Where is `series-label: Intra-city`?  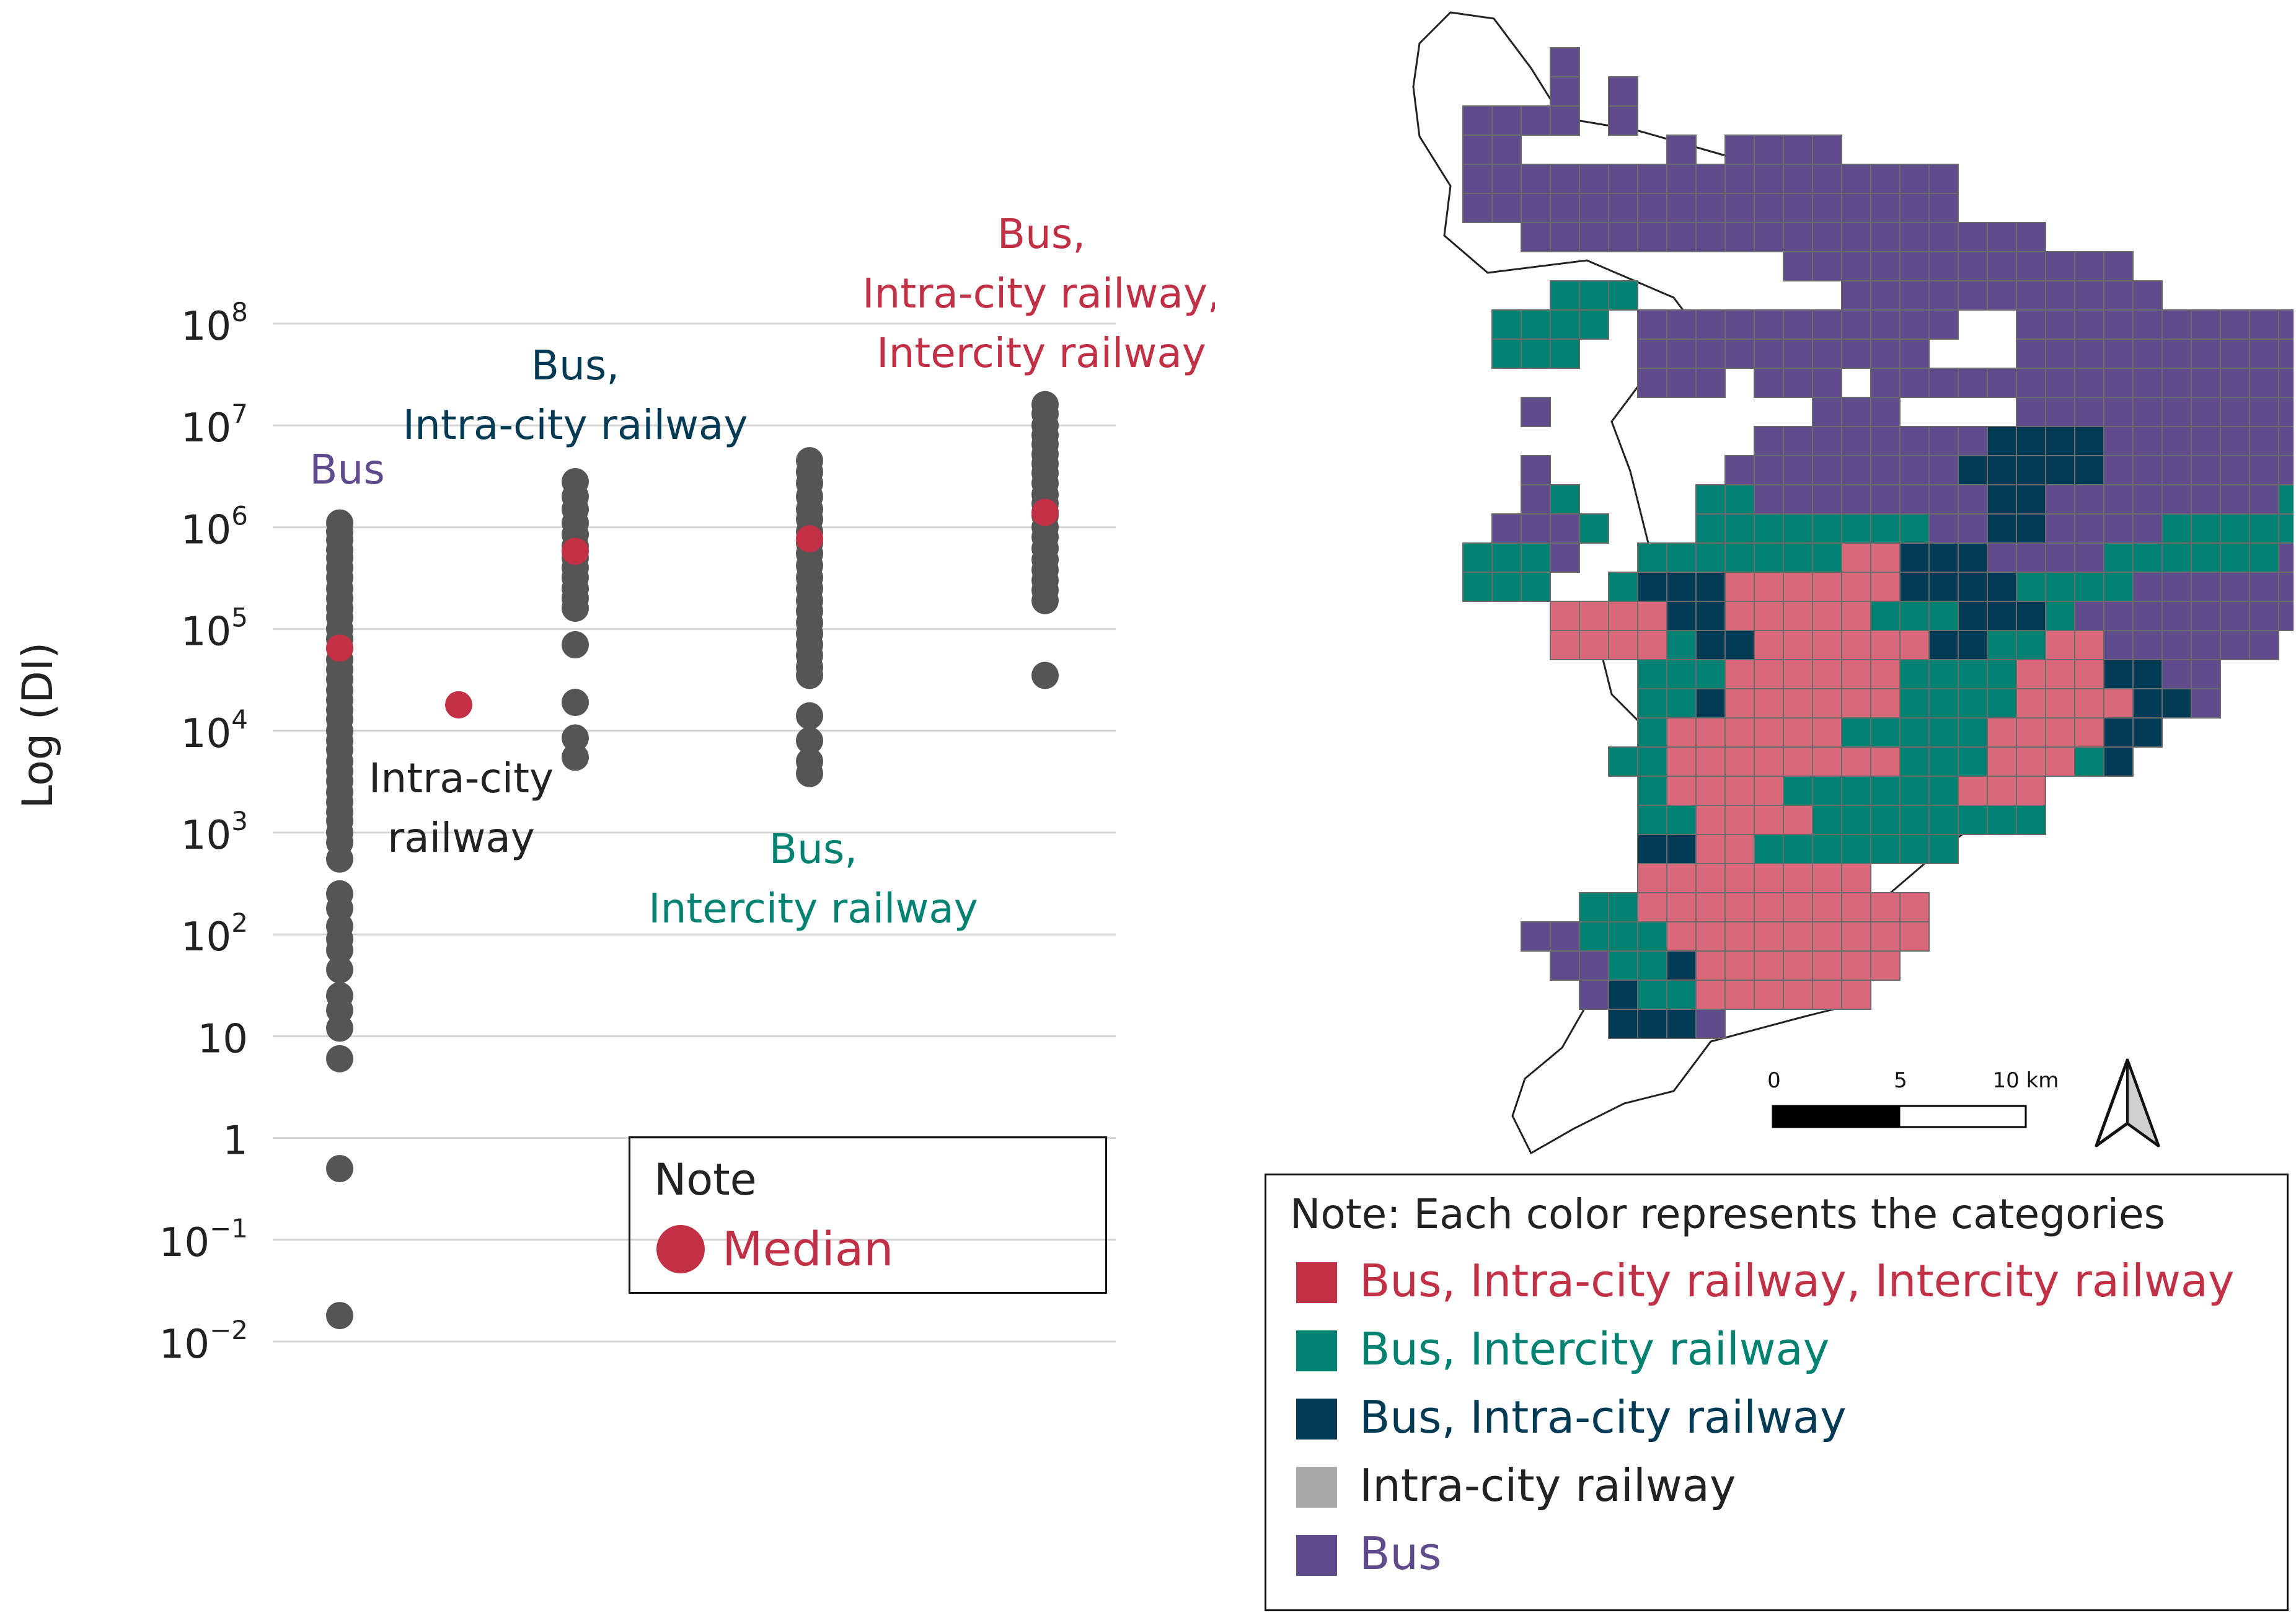 series-label: Intra-city is located at coordinates (461, 778).